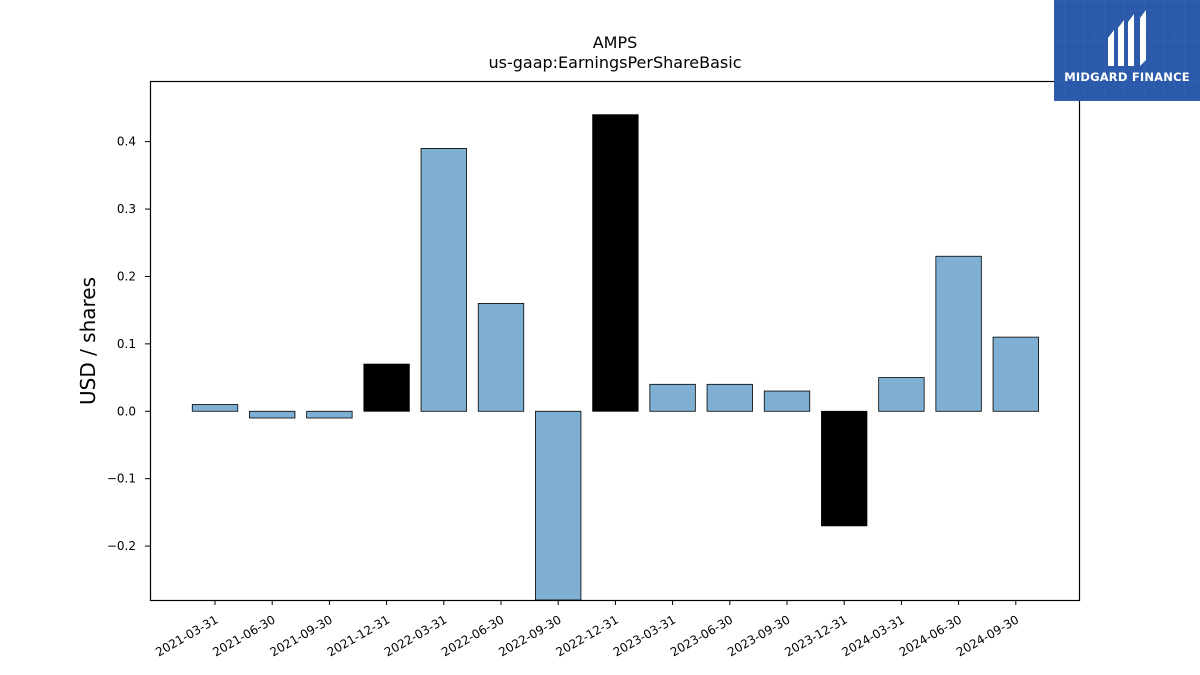 This screenshot has height=675, width=1200. What do you see at coordinates (644, 635) in the screenshot?
I see `x-tick-label: 2023-03-31` at bounding box center [644, 635].